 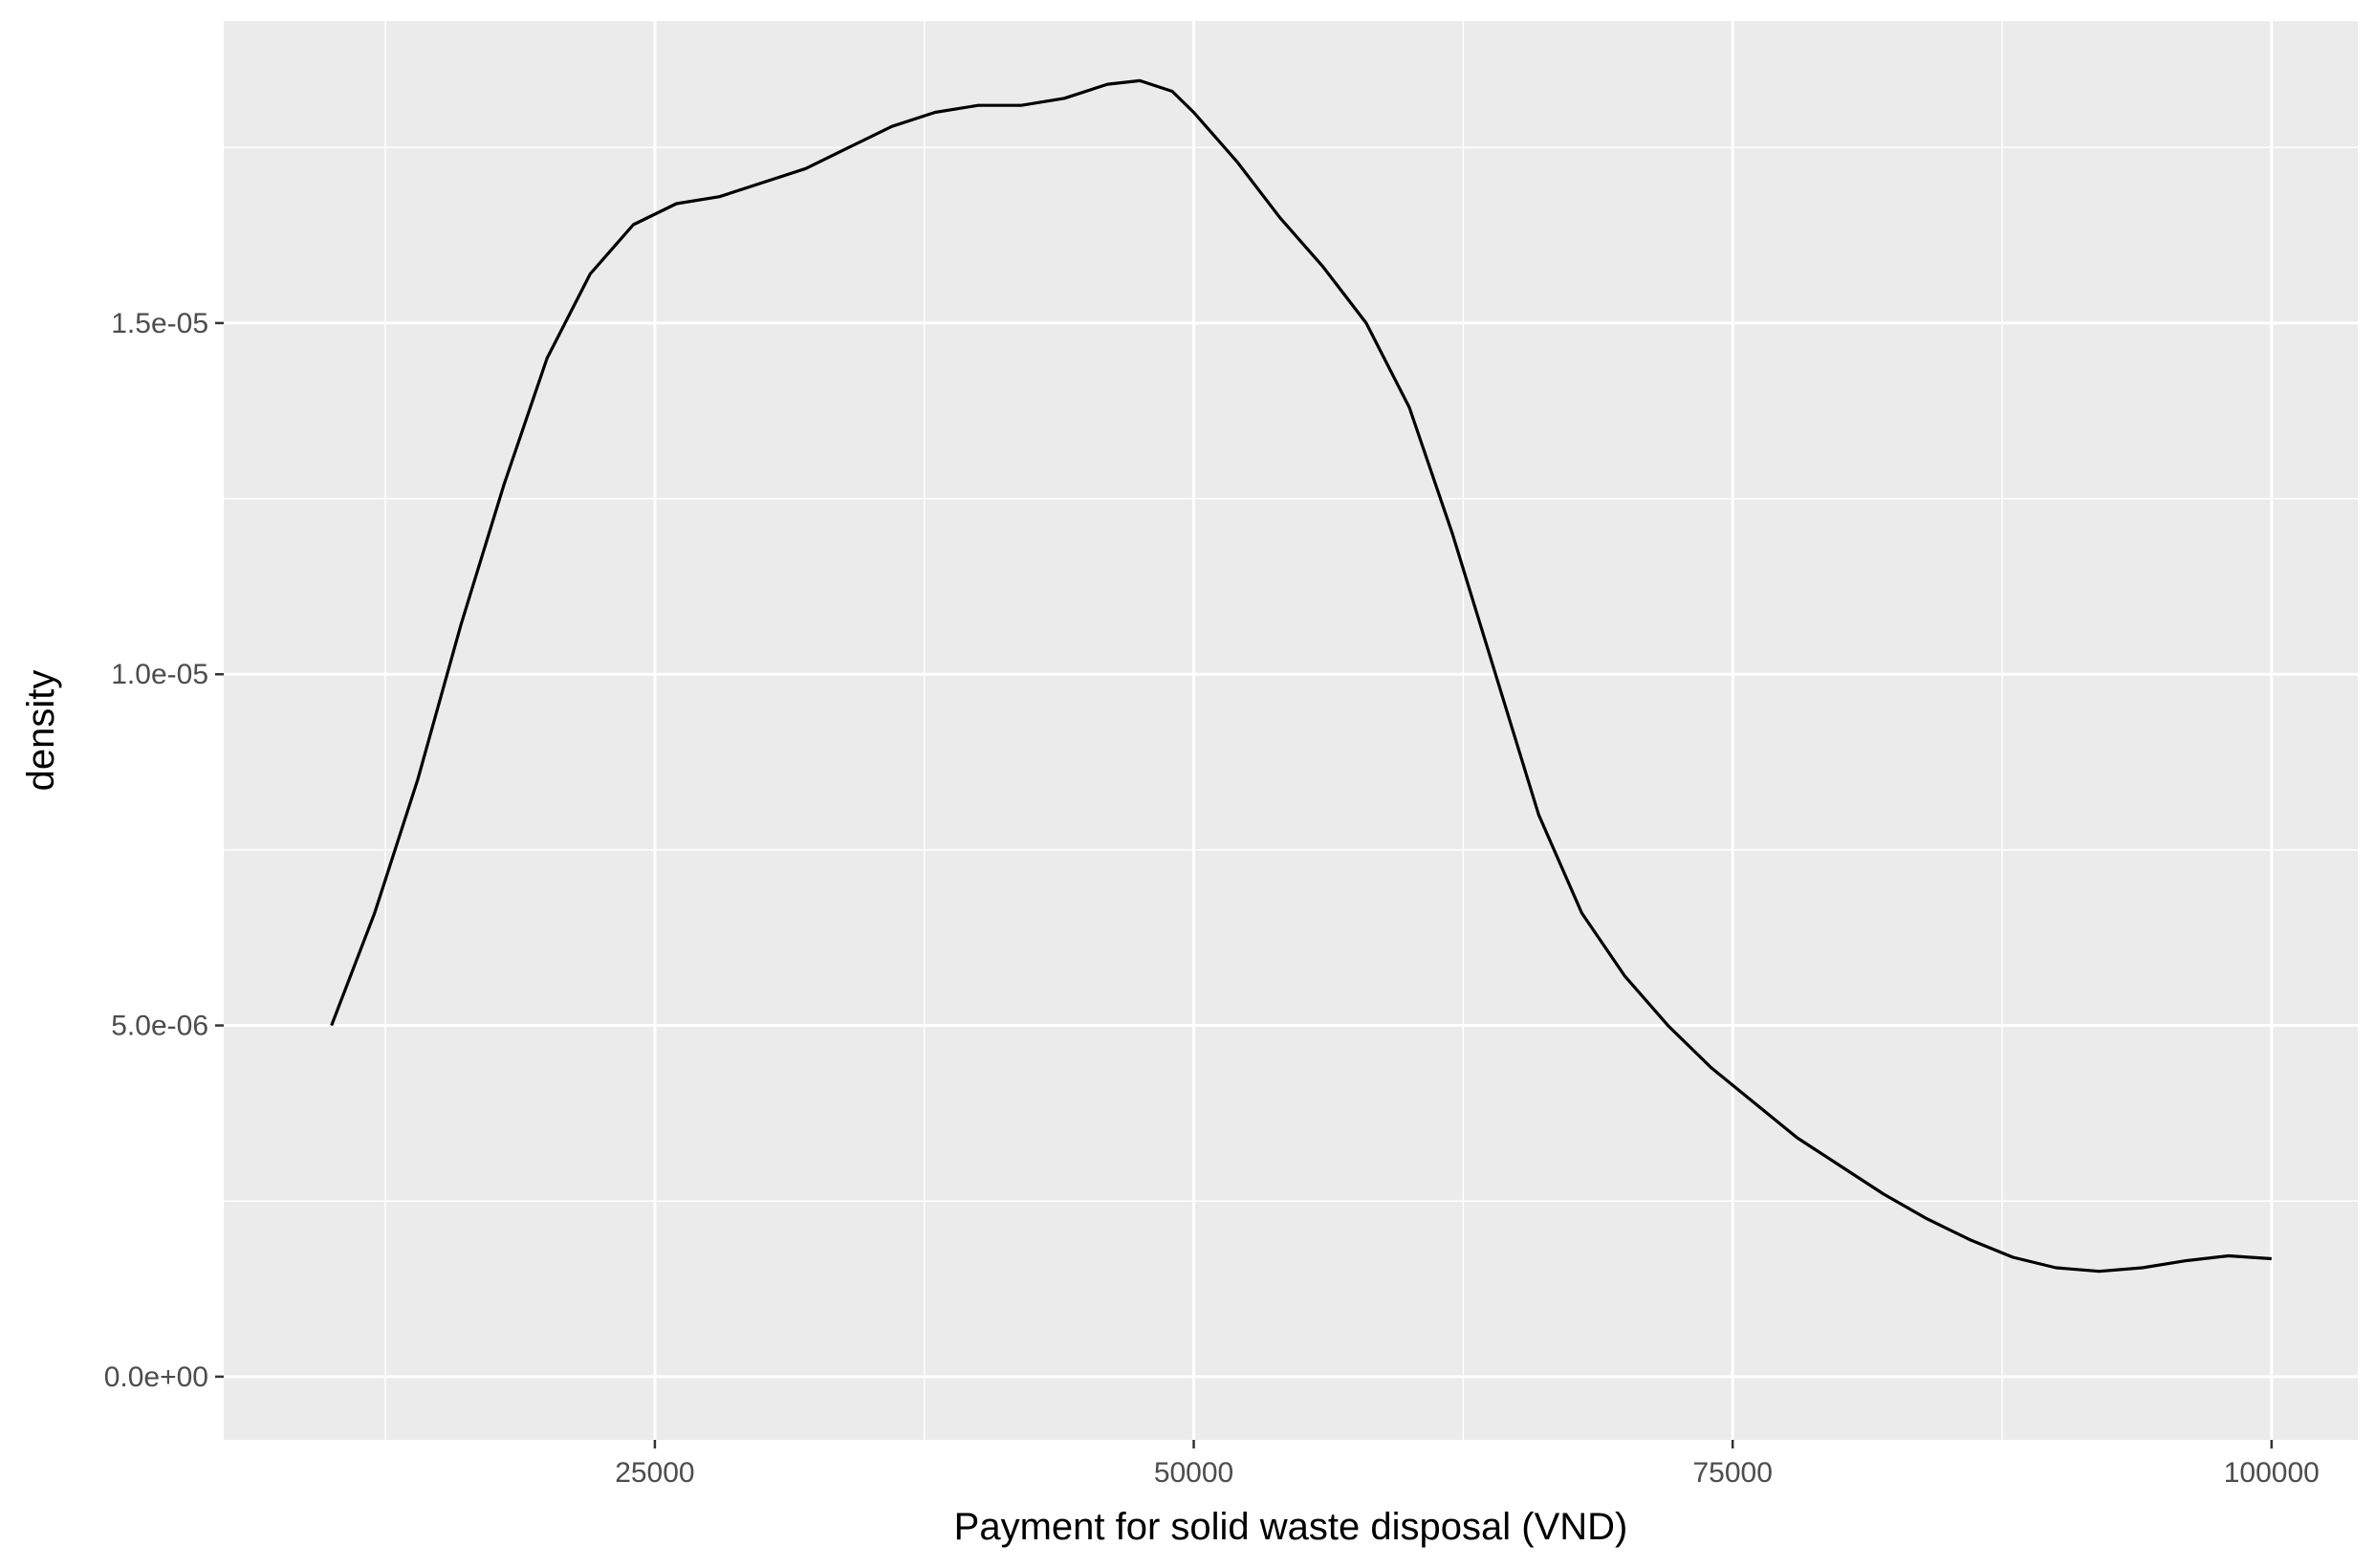 I want to click on x-tick-label: 25000, so click(x=654, y=1473).